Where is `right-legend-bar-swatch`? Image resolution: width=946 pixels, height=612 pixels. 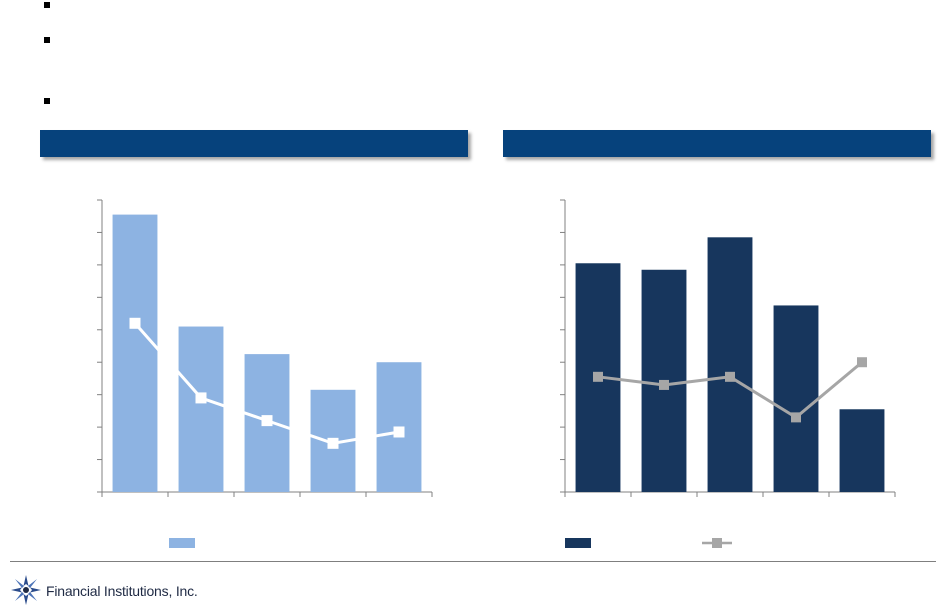
right-legend-bar-swatch is located at coordinates (578, 543).